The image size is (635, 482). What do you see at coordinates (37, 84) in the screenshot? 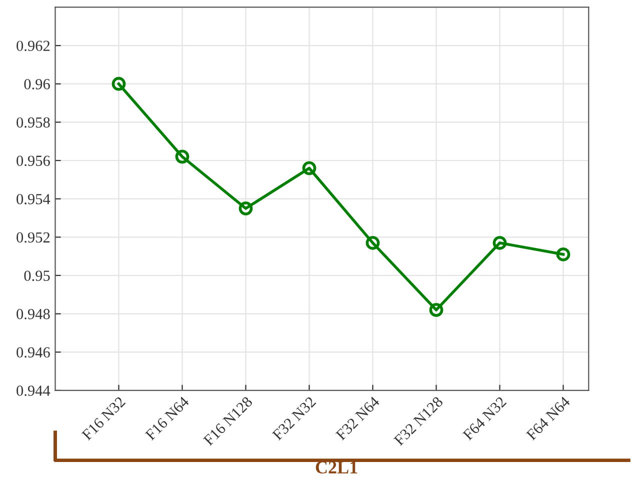
I see `y-tick-label: 0.96` at bounding box center [37, 84].